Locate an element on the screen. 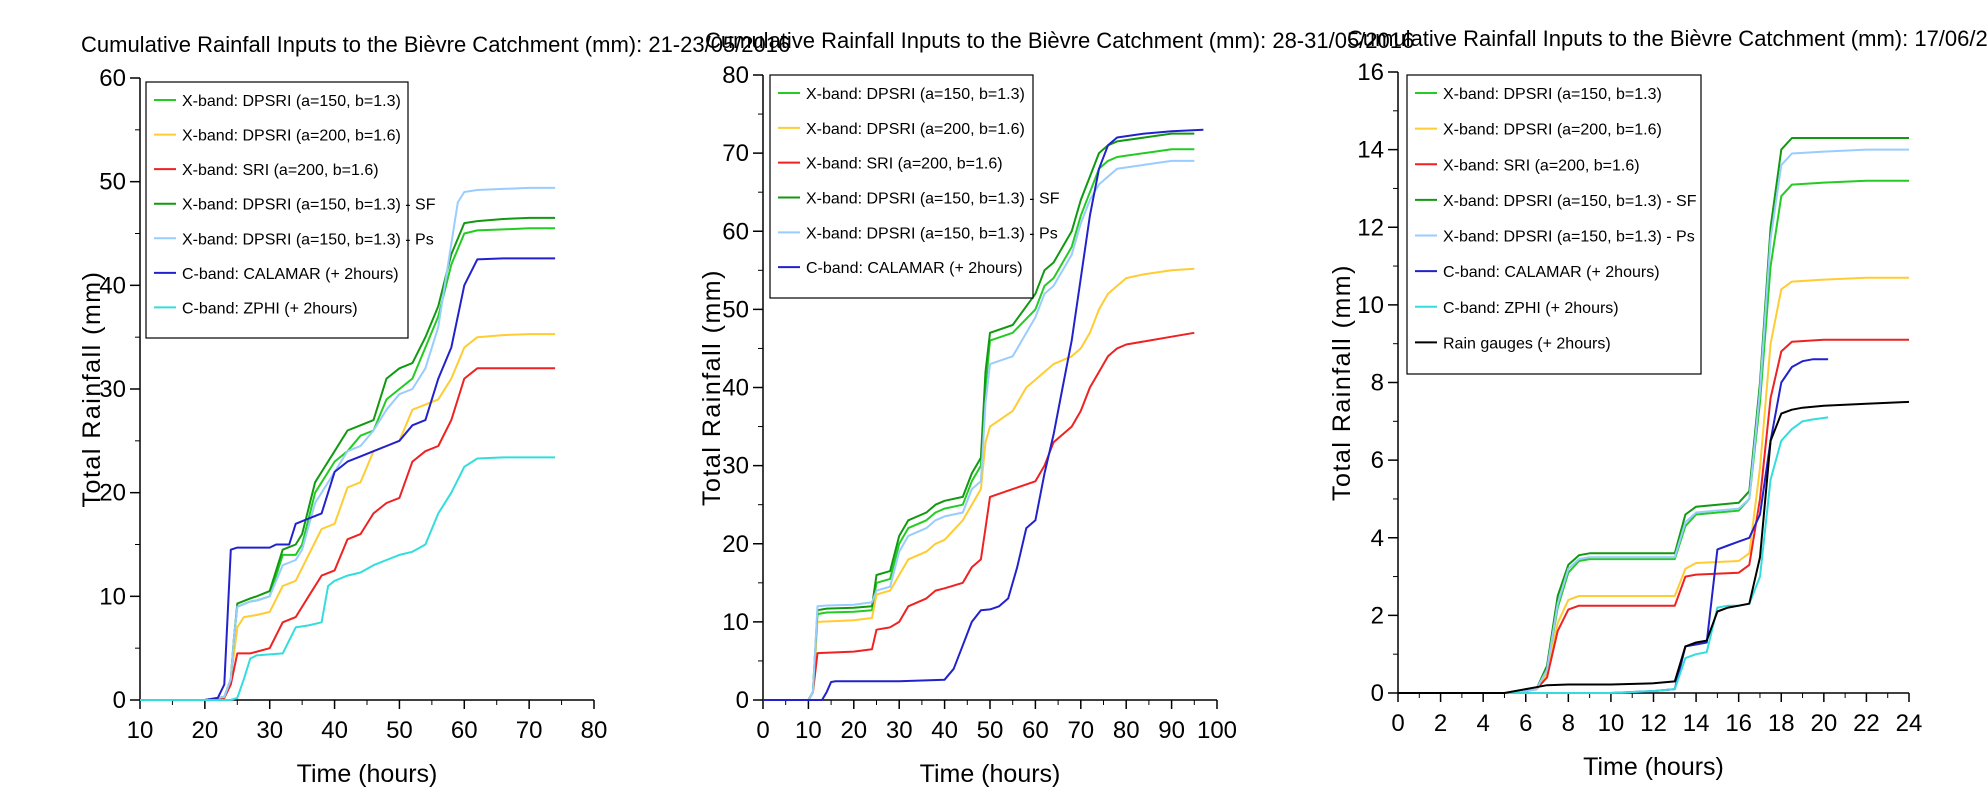  y-tick-label: 12 is located at coordinates (1370, 227).